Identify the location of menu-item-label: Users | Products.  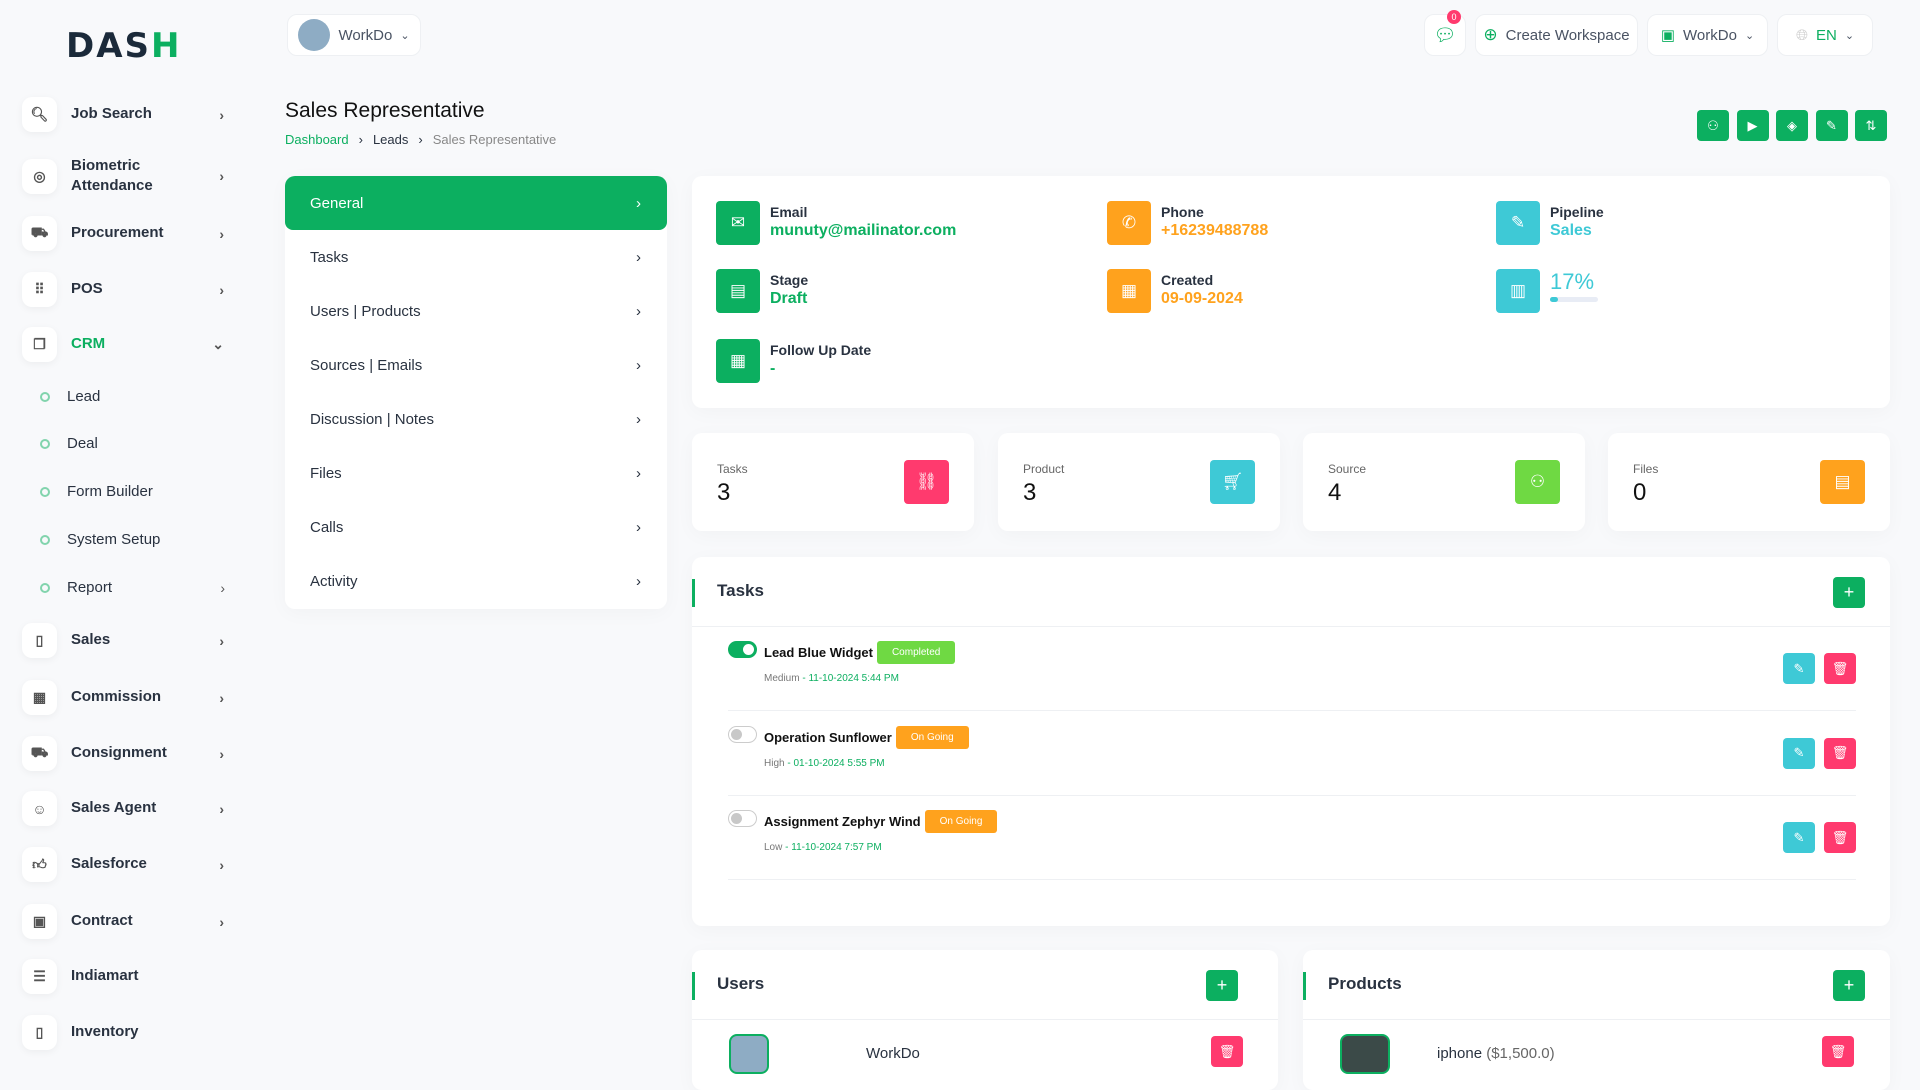
(365, 311).